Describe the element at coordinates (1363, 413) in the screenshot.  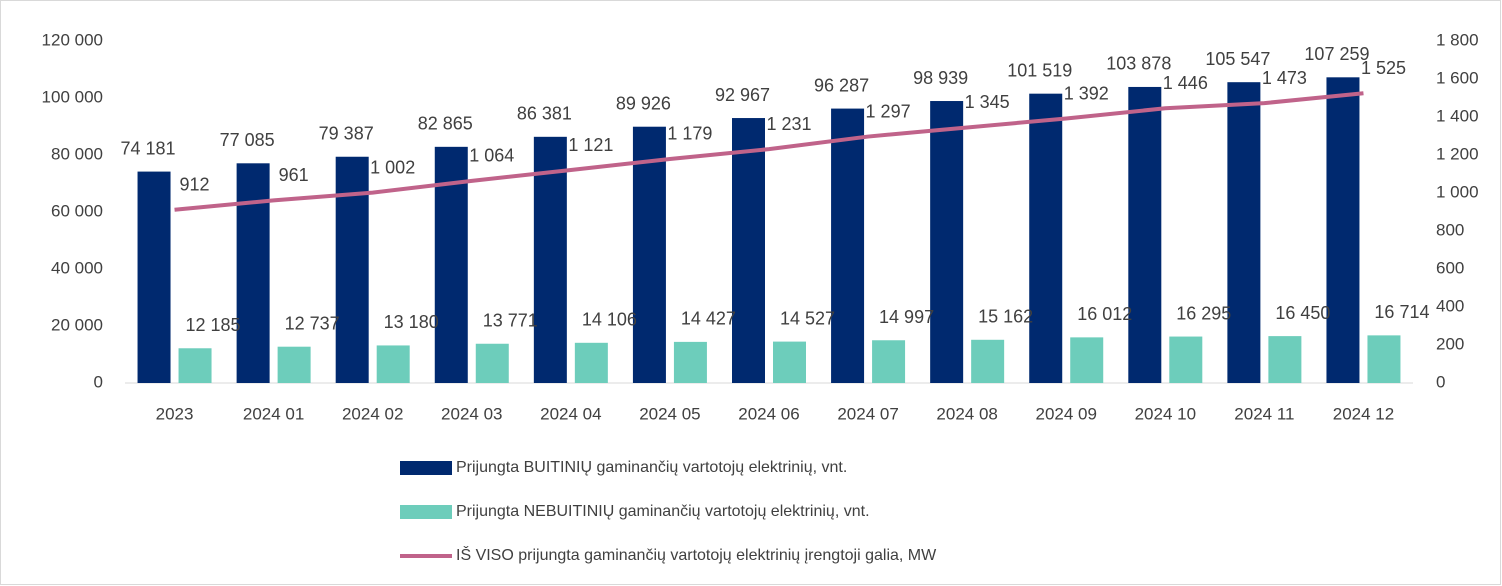
I see `x-tick-label: 2024 12` at that location.